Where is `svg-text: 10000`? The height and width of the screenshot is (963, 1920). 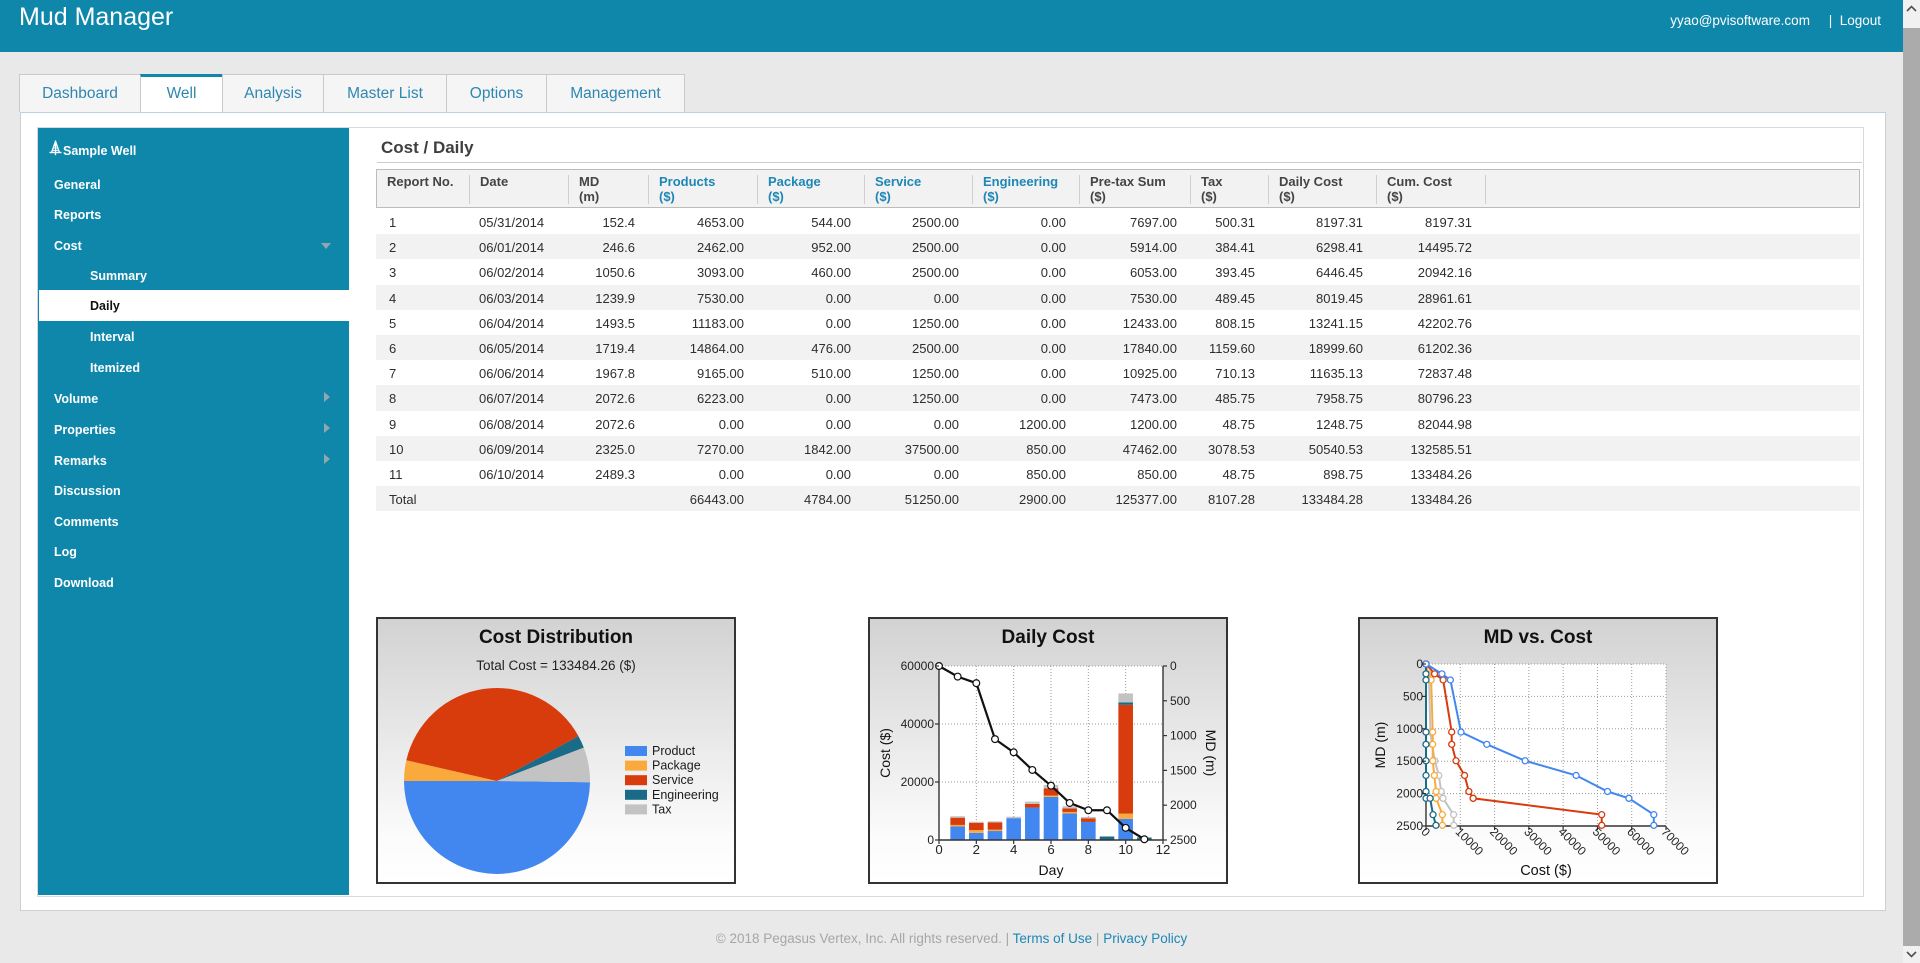 svg-text: 10000 is located at coordinates (1470, 842).